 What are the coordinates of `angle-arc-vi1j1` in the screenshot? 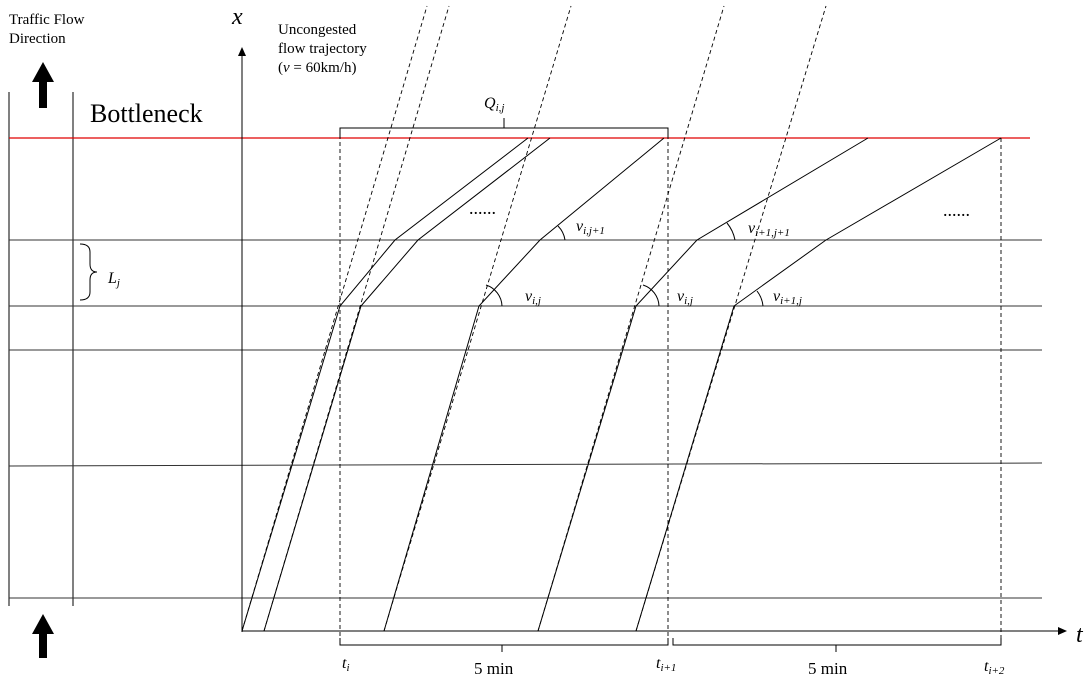 It's located at (731, 231).